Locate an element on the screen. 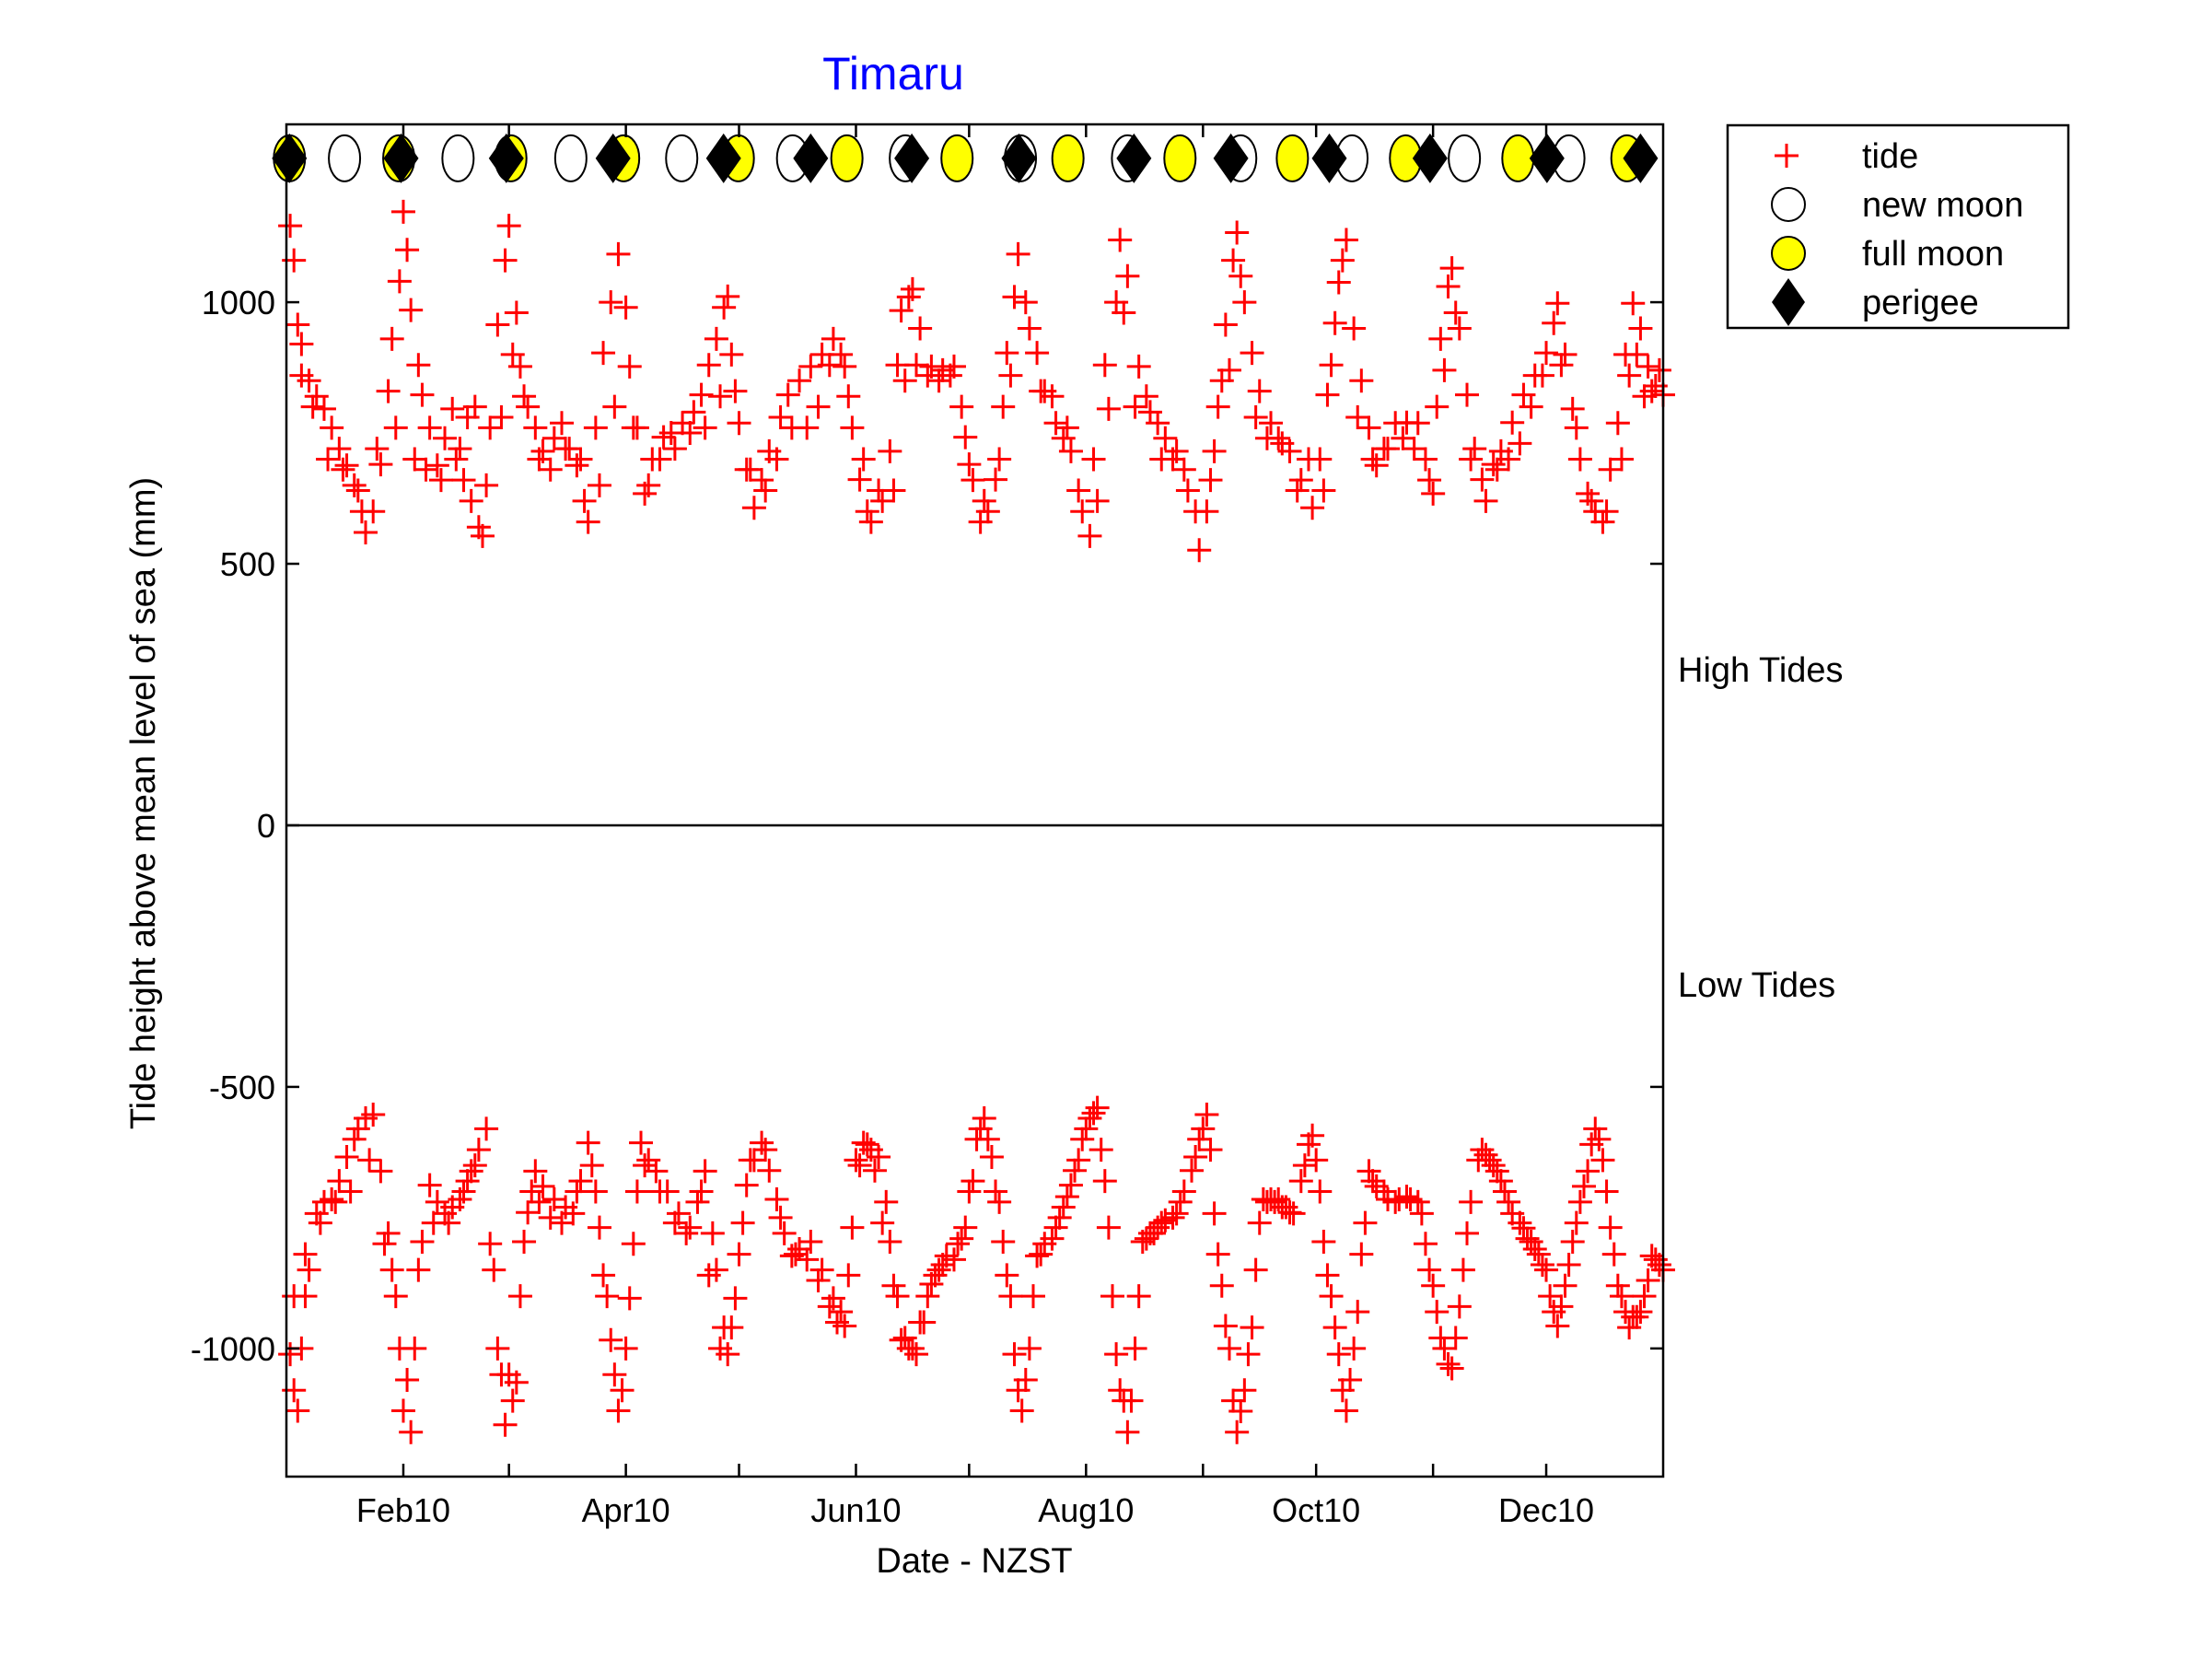  legend-label: full moon is located at coordinates (1933, 254).